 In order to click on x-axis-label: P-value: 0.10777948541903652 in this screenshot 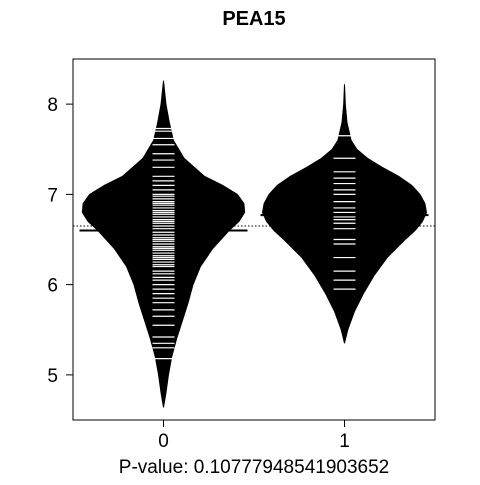, I will do `click(254, 467)`.